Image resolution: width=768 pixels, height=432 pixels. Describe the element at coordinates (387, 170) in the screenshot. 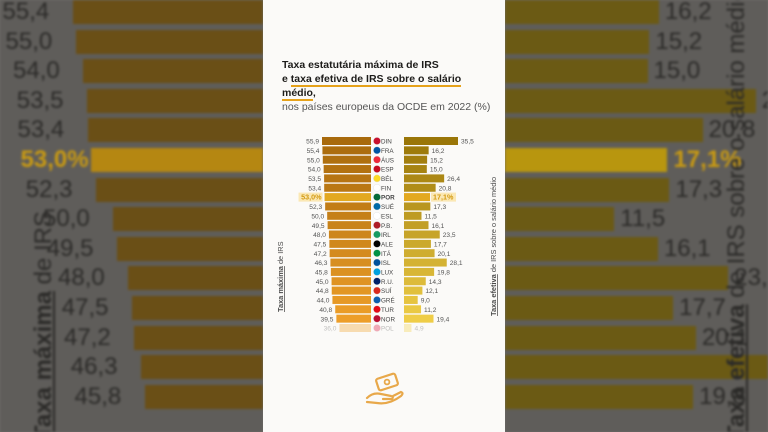

I see `country-label: ESP` at that location.